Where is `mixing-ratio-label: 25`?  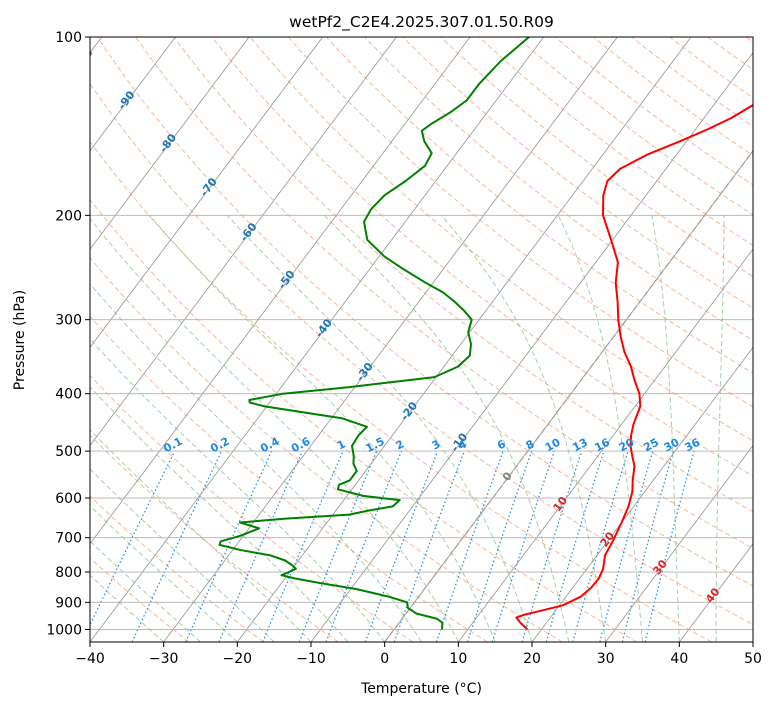 mixing-ratio-label: 25 is located at coordinates (651, 445).